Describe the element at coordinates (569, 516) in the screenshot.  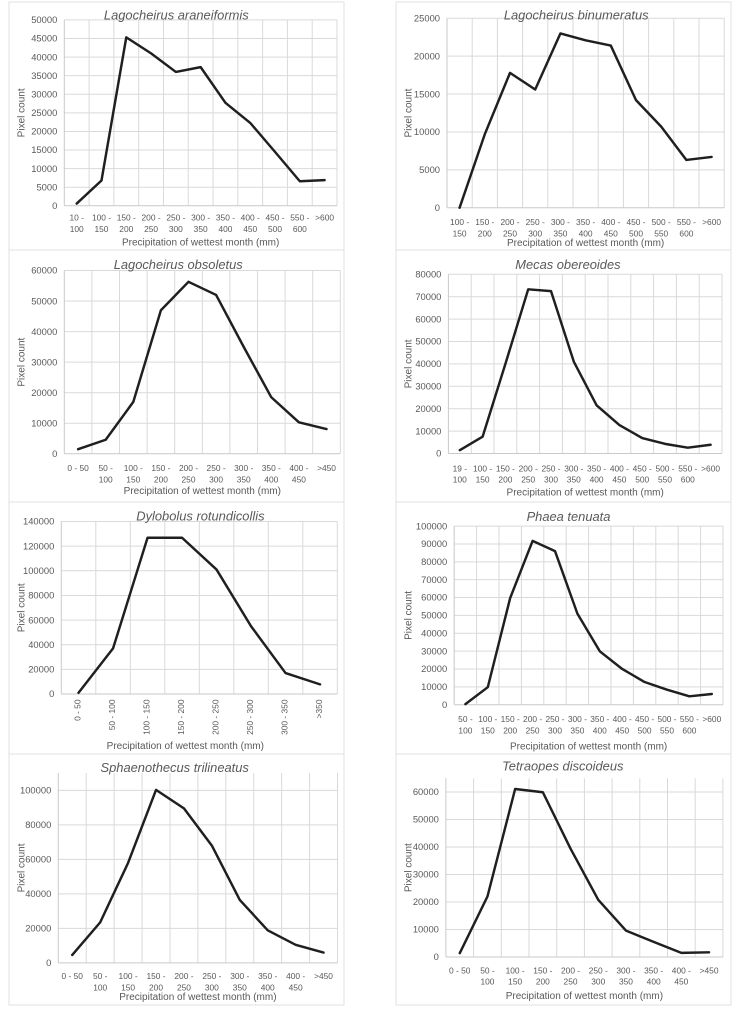
I see `svg-text: Phaea tenuata` at that location.